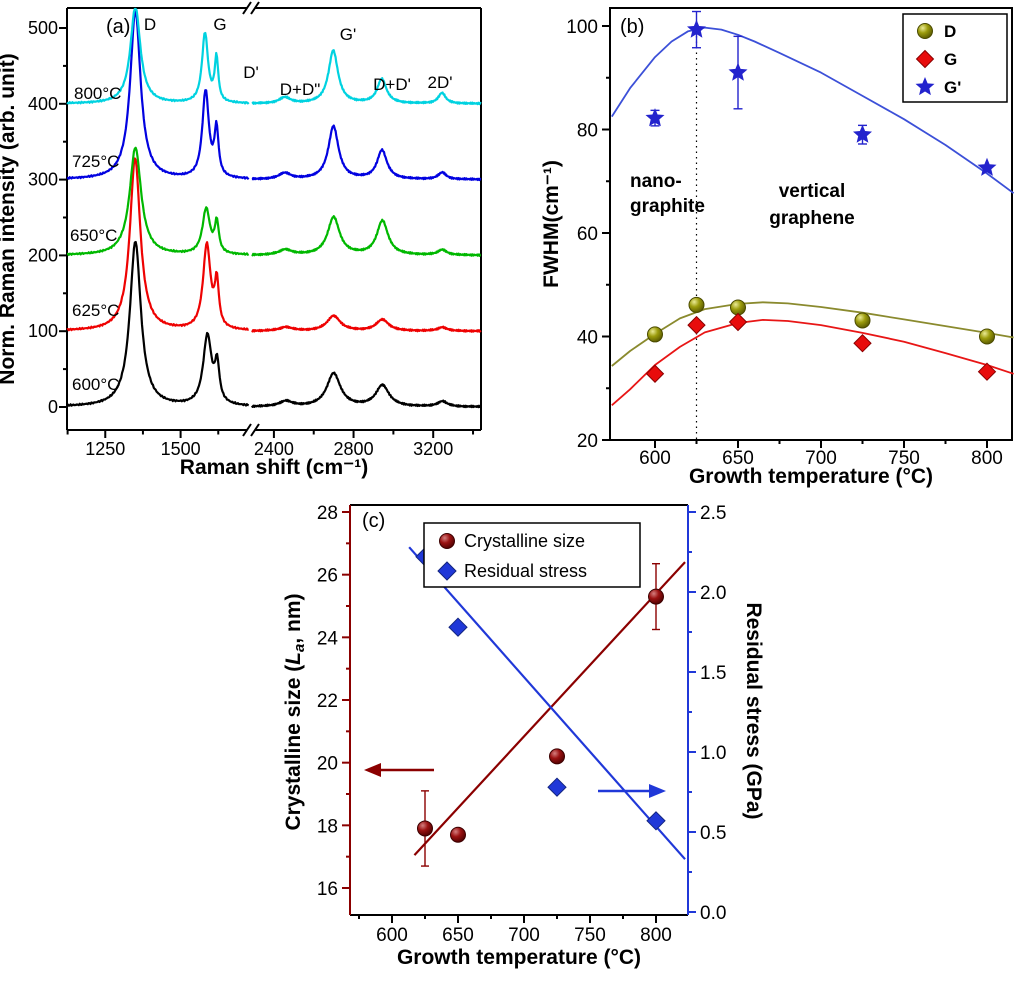 This screenshot has height=984, width=1024. What do you see at coordinates (327, 826) in the screenshot?
I see `left-y-tick-label: 18` at bounding box center [327, 826].